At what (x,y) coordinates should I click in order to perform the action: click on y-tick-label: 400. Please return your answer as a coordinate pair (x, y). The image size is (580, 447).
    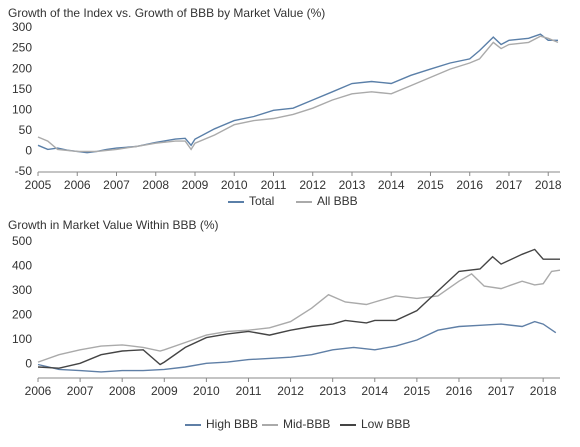
    Looking at the image, I should click on (22, 266).